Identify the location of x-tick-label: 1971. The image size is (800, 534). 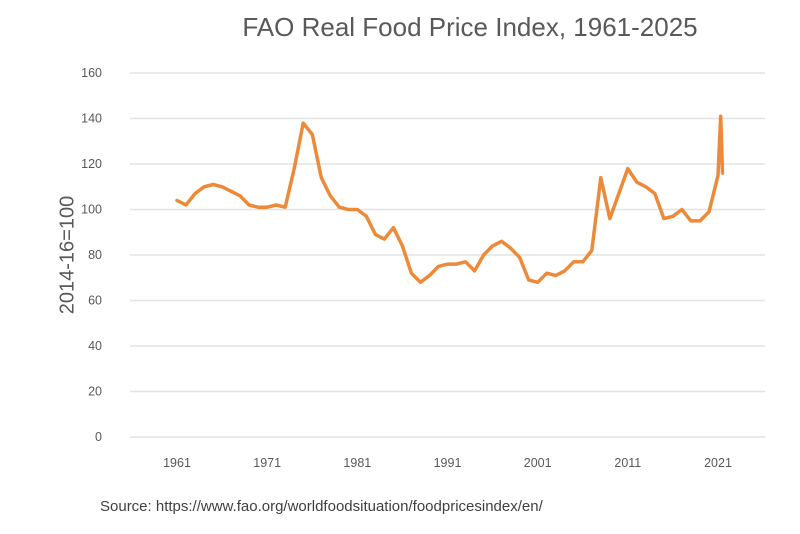
(267, 463).